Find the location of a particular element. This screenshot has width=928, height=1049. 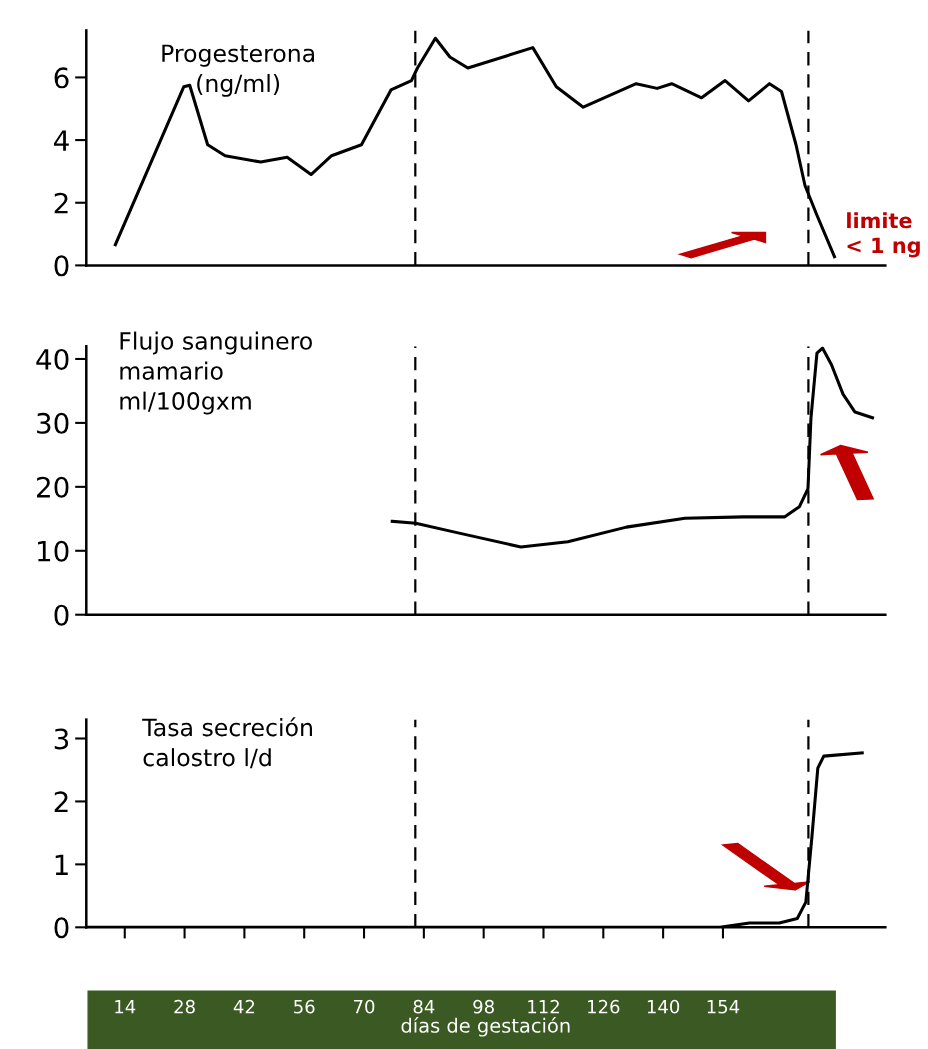

y-tick-label: 6 is located at coordinates (61, 78).